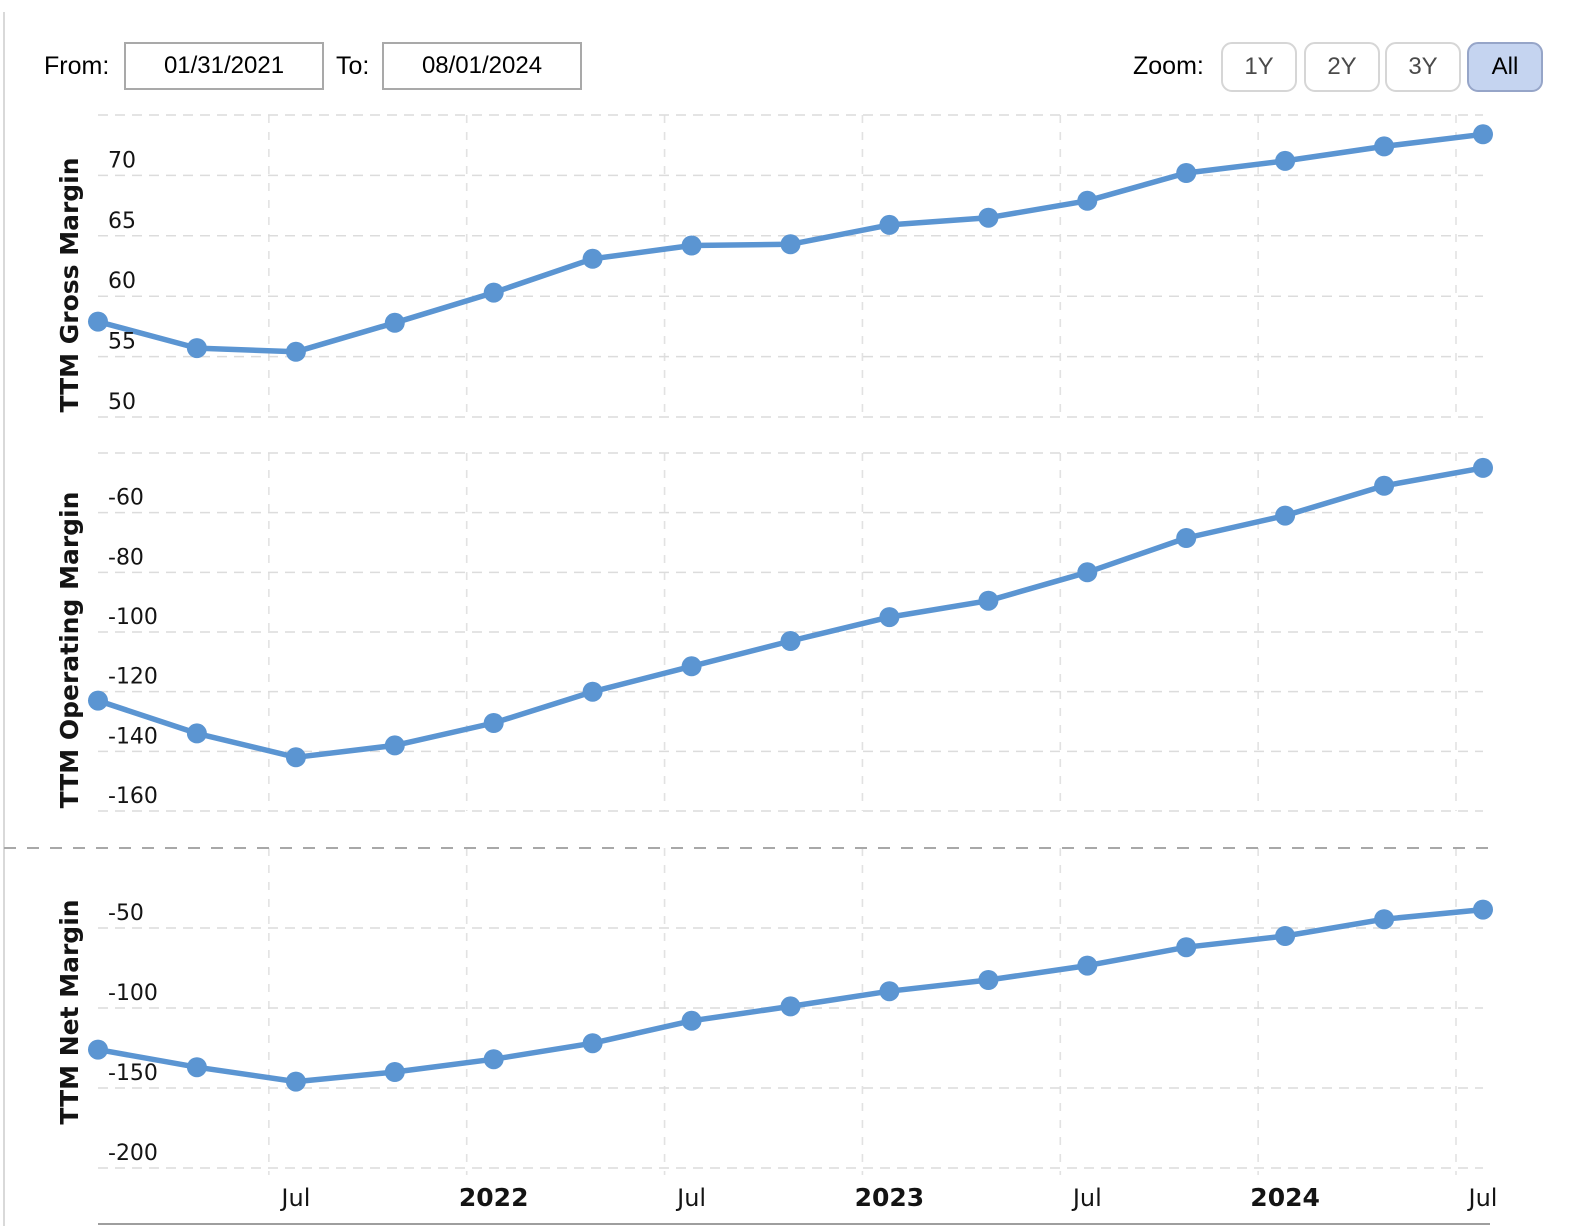  I want to click on y-axis-tick-label: 65, so click(122, 221).